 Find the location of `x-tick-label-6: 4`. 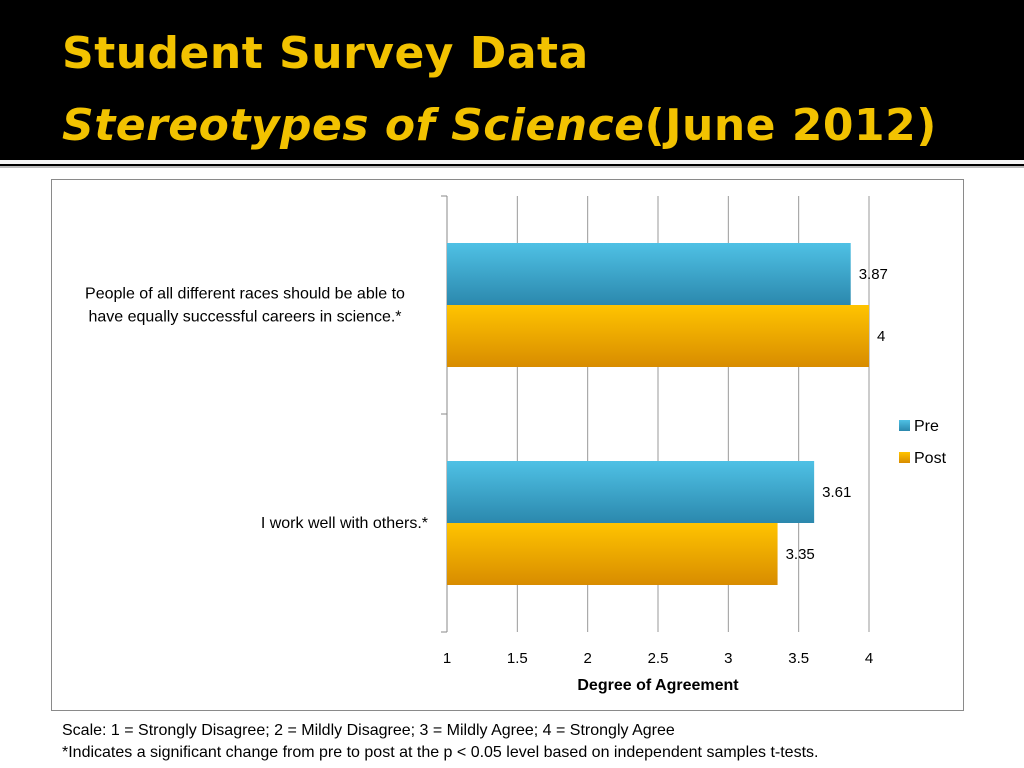

x-tick-label-6: 4 is located at coordinates (869, 658).